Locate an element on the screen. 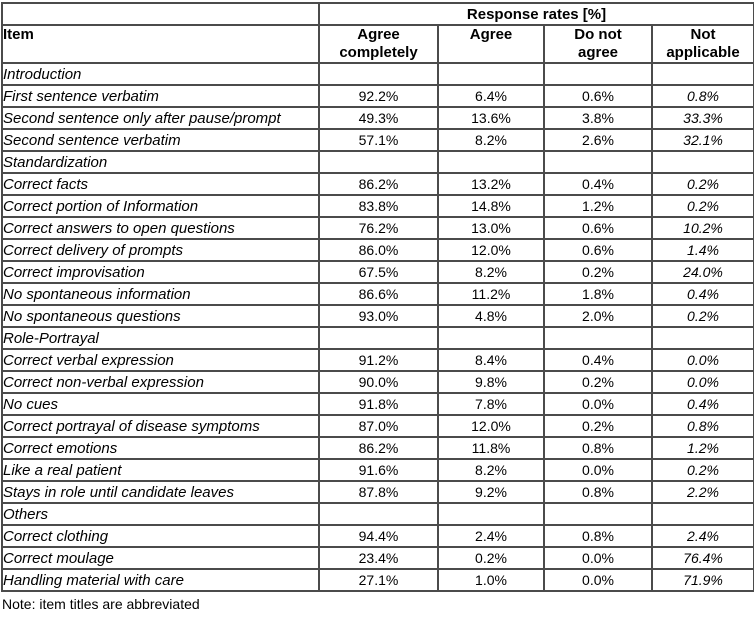  value-cell: 0.6% is located at coordinates (598, 228).